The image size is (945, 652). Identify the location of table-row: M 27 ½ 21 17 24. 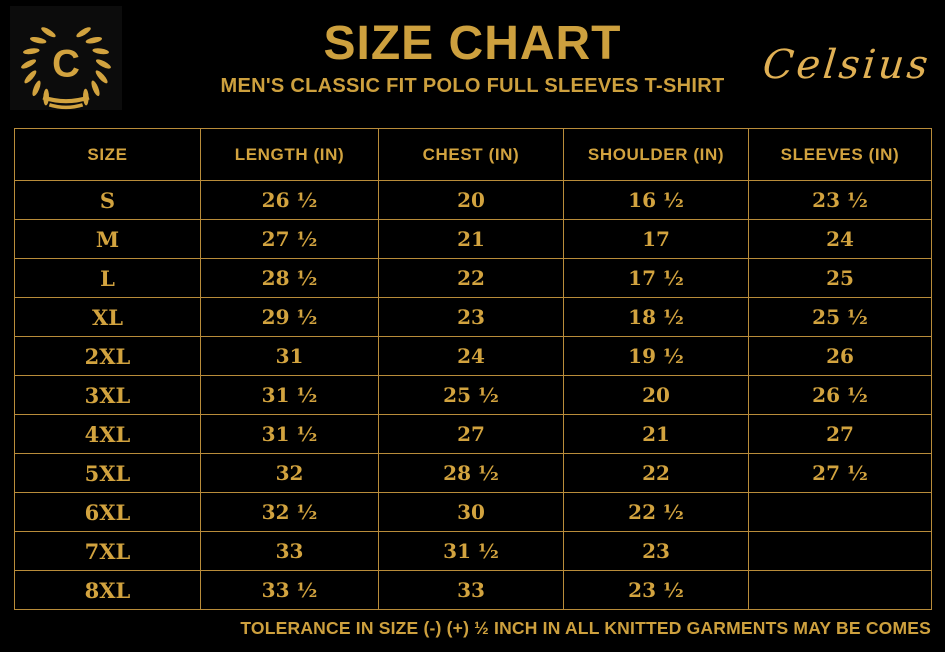
(473, 239).